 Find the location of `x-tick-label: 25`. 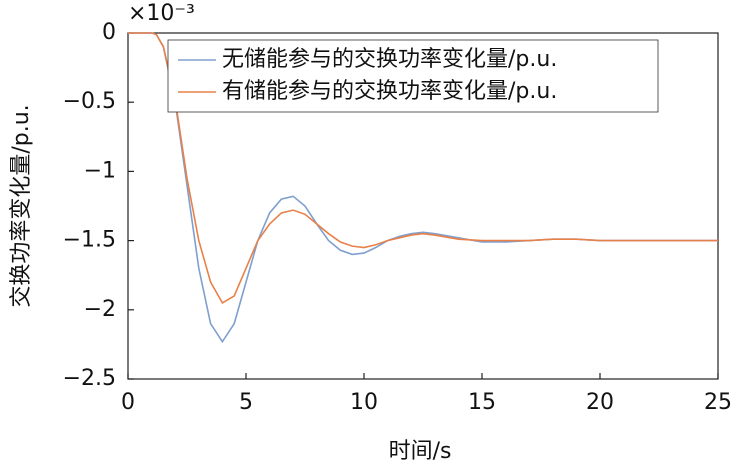

x-tick-label: 25 is located at coordinates (718, 402).